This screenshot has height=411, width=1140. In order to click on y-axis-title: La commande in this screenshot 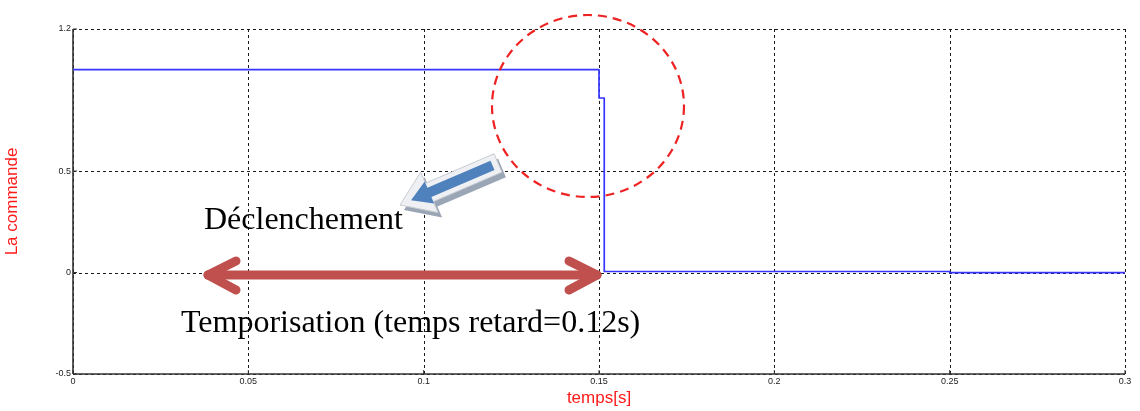, I will do `click(11, 201)`.